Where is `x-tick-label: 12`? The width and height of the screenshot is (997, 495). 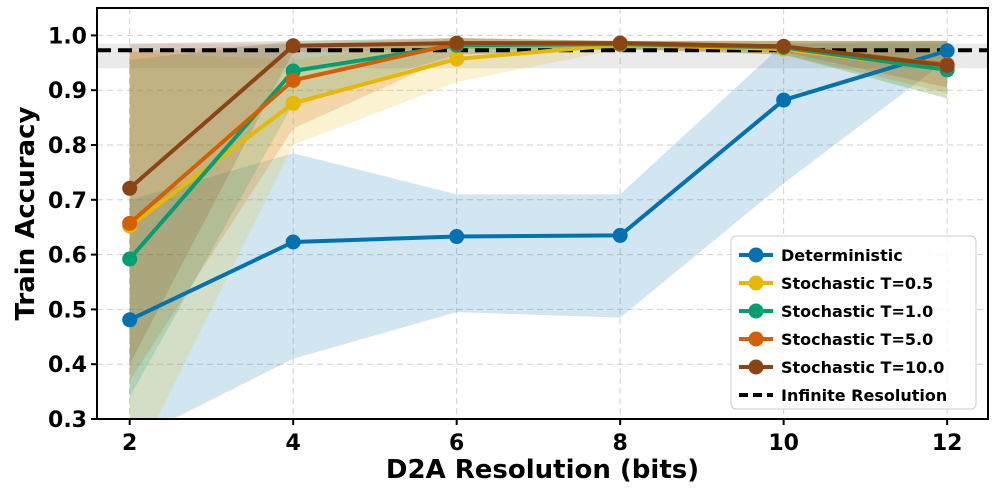
x-tick-label: 12 is located at coordinates (947, 443).